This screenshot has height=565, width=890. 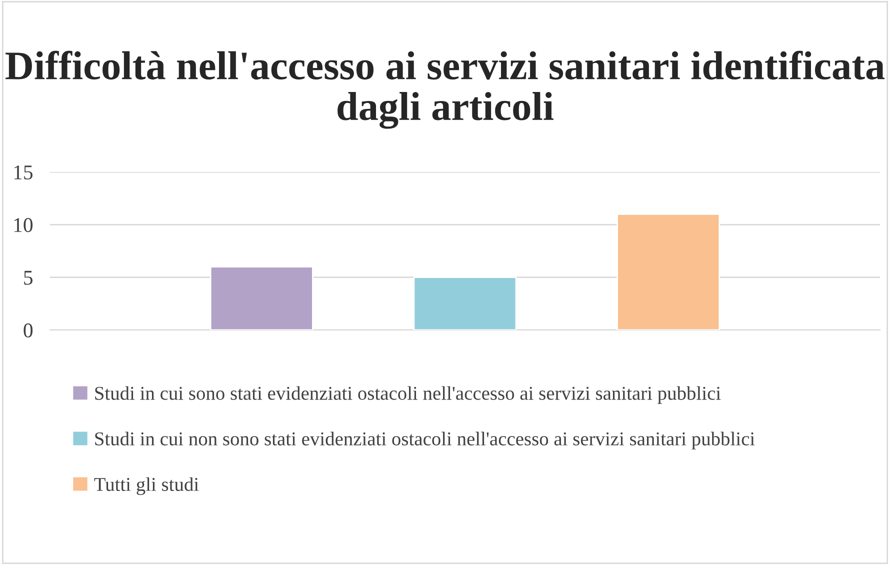 What do you see at coordinates (408, 395) in the screenshot?
I see `legend-label: Studi in cui sono stati evidenziati ostacoli nell'accesso ai servizi sanitari pubblici` at bounding box center [408, 395].